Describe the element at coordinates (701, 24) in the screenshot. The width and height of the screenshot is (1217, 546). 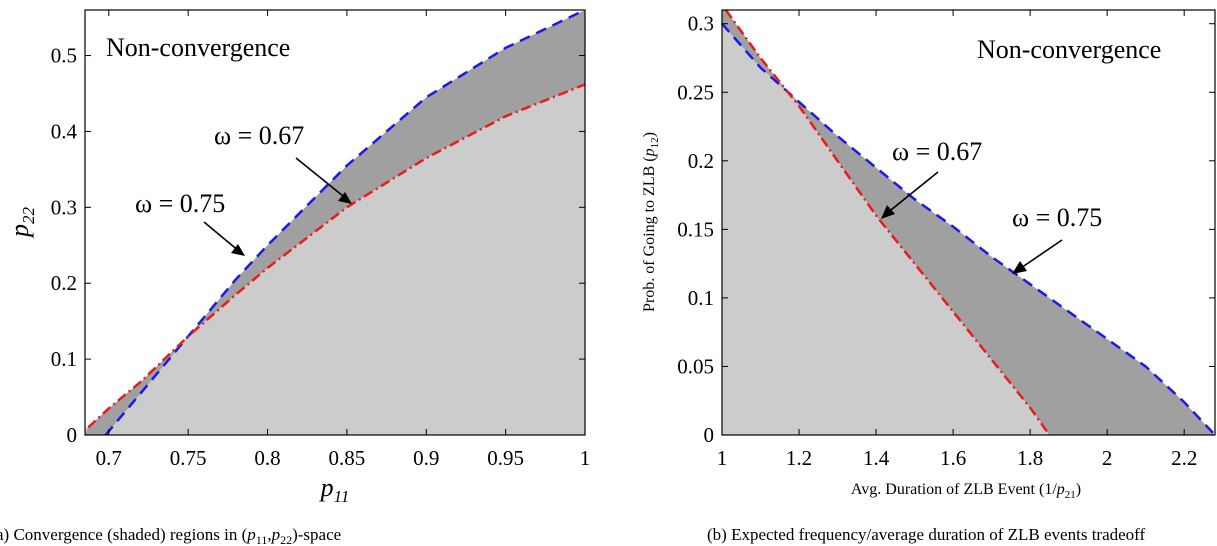
I see `panel-b-y-tick-label: 0.3` at that location.